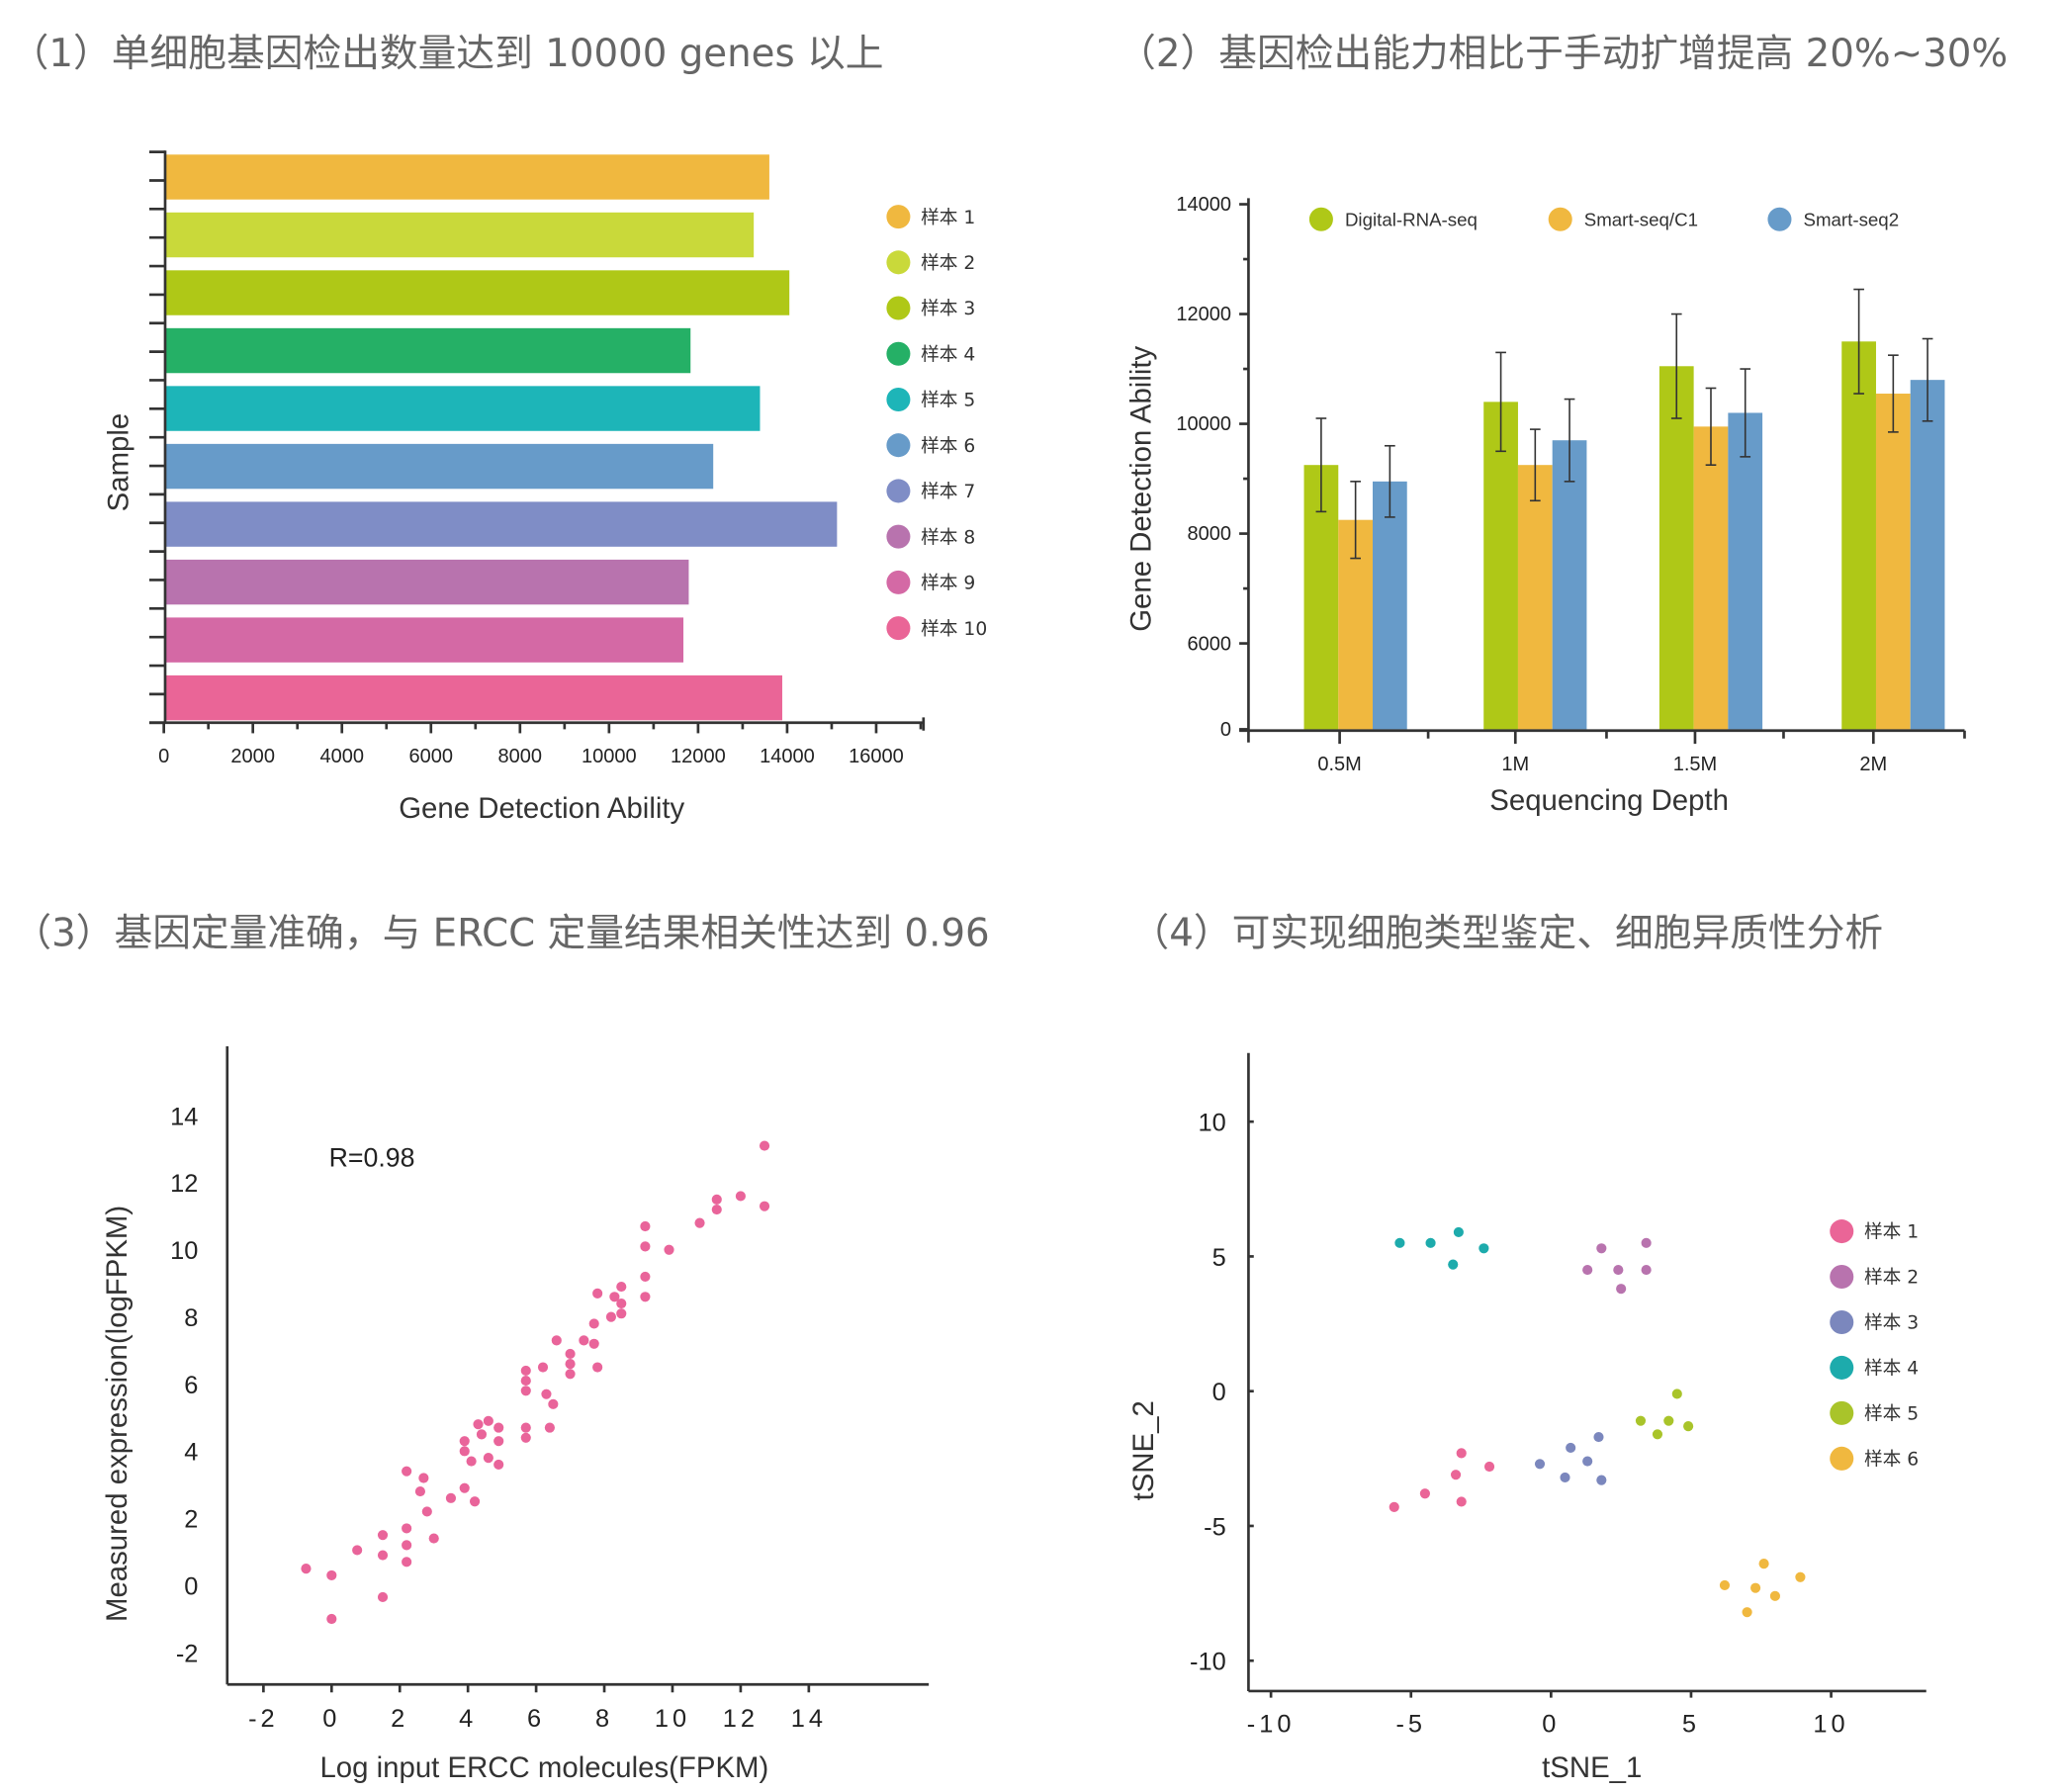 Image resolution: width=2061 pixels, height=1792 pixels. Describe the element at coordinates (191, 1318) in the screenshot. I see `c3-y-tick-label: 8` at that location.